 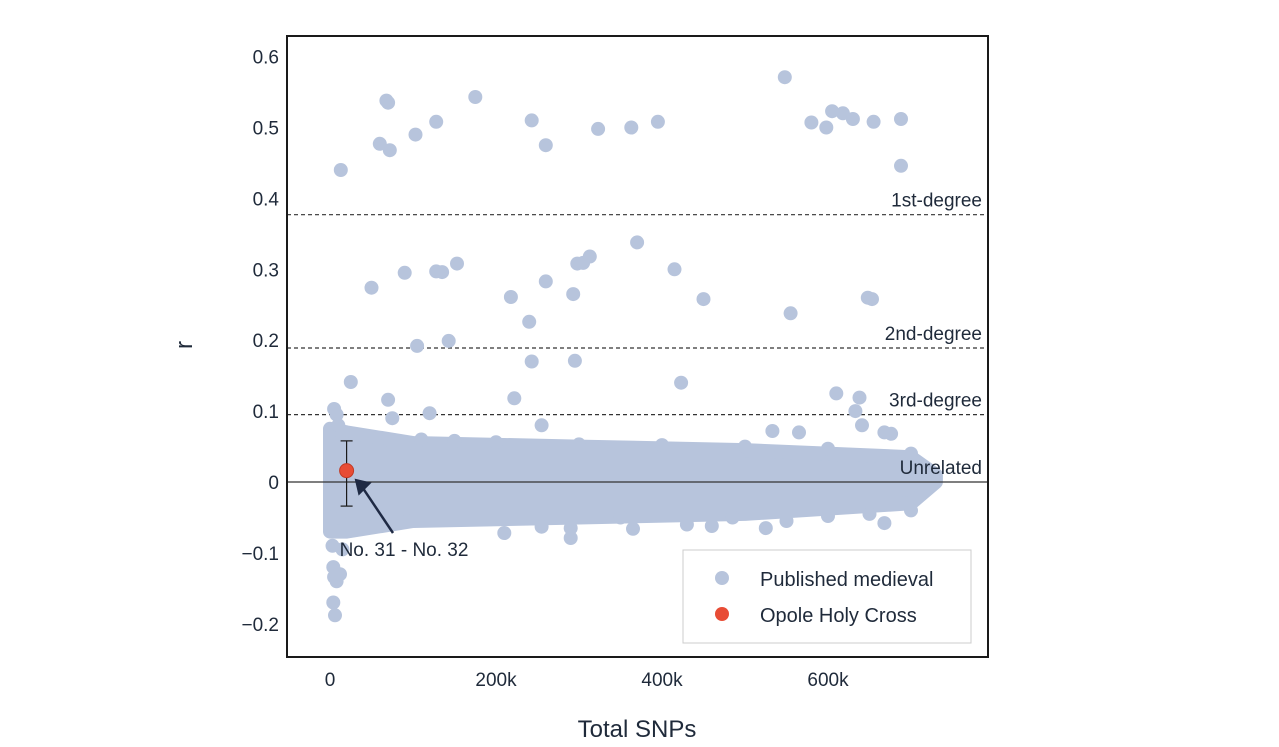 What do you see at coordinates (404, 519) in the screenshot?
I see `annotations: No. 31 - No. 32` at bounding box center [404, 519].